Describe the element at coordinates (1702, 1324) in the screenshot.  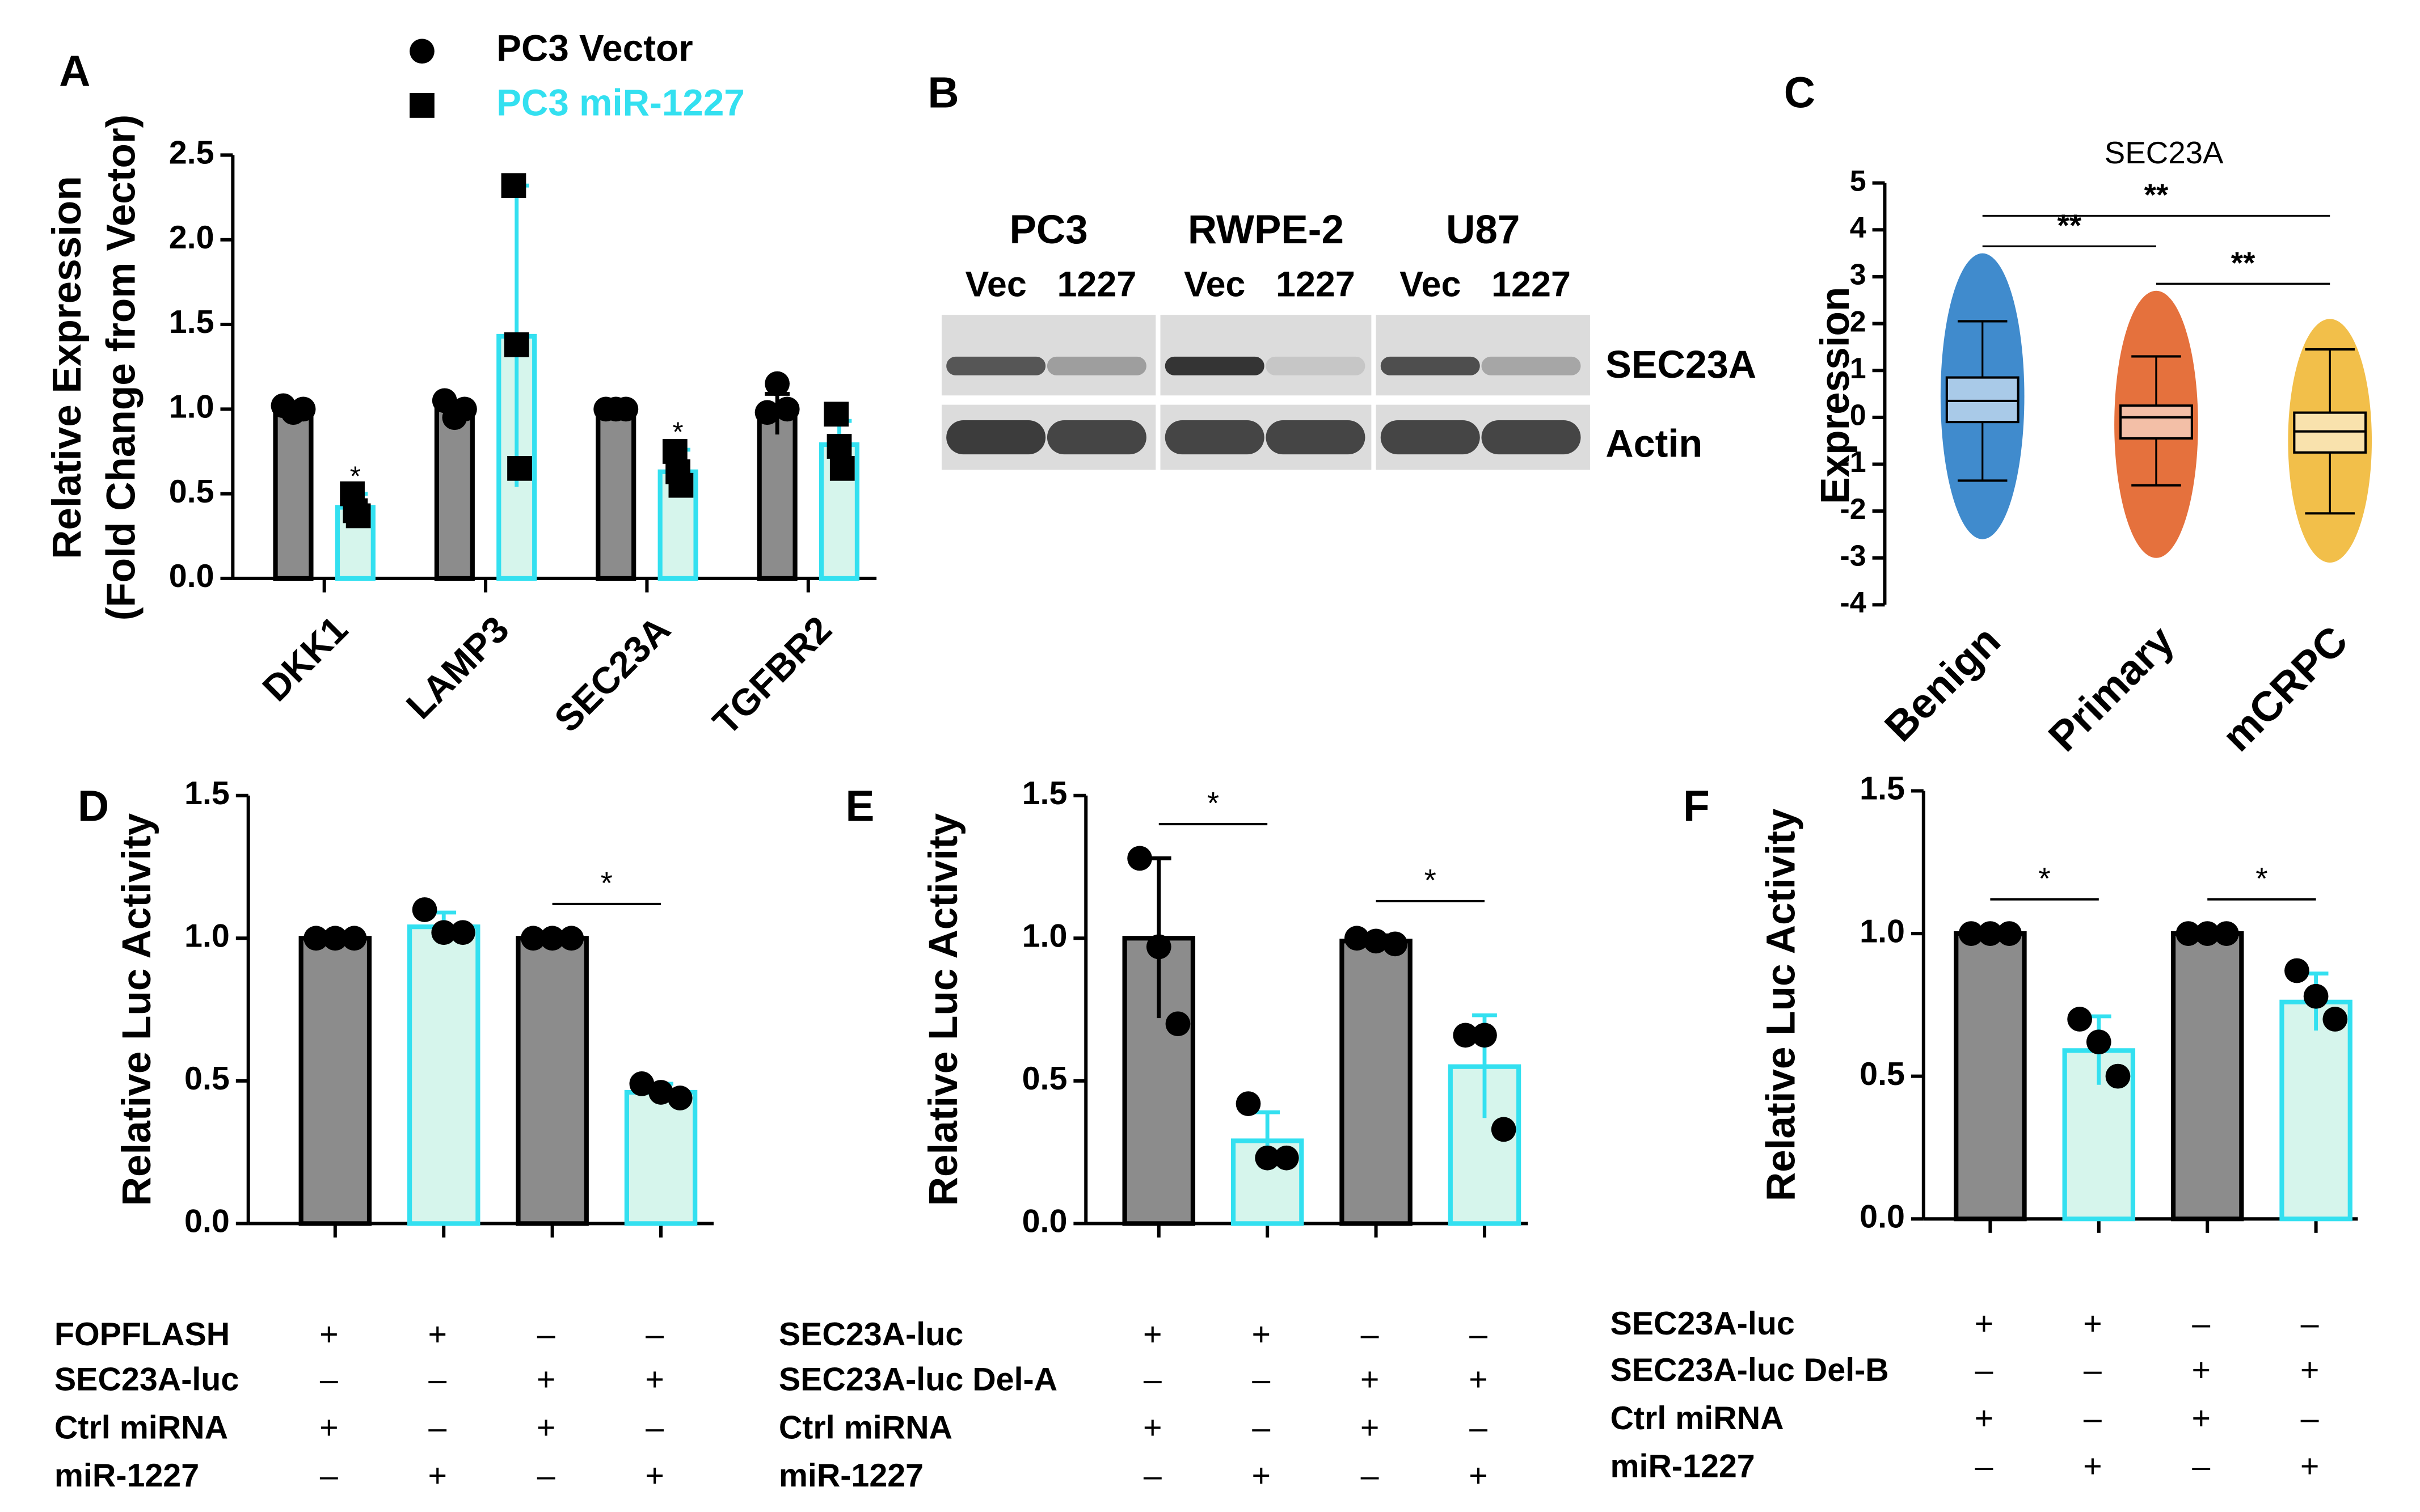
I see `condition-label: SEC23A-luc` at that location.